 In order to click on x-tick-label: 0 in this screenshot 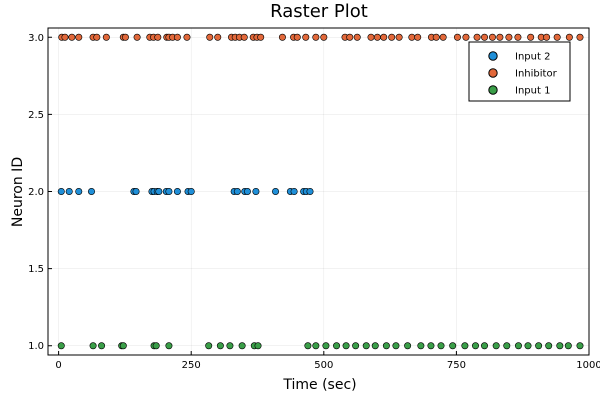, I will do `click(58, 365)`.